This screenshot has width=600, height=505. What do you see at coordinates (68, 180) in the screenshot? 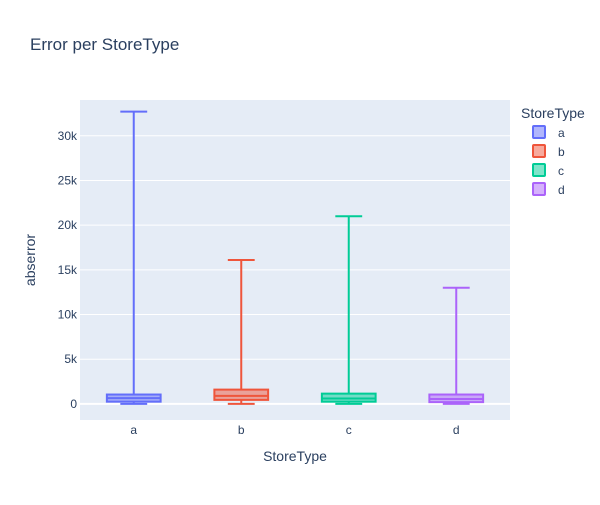
I see `y-tick-label: 25k` at bounding box center [68, 180].